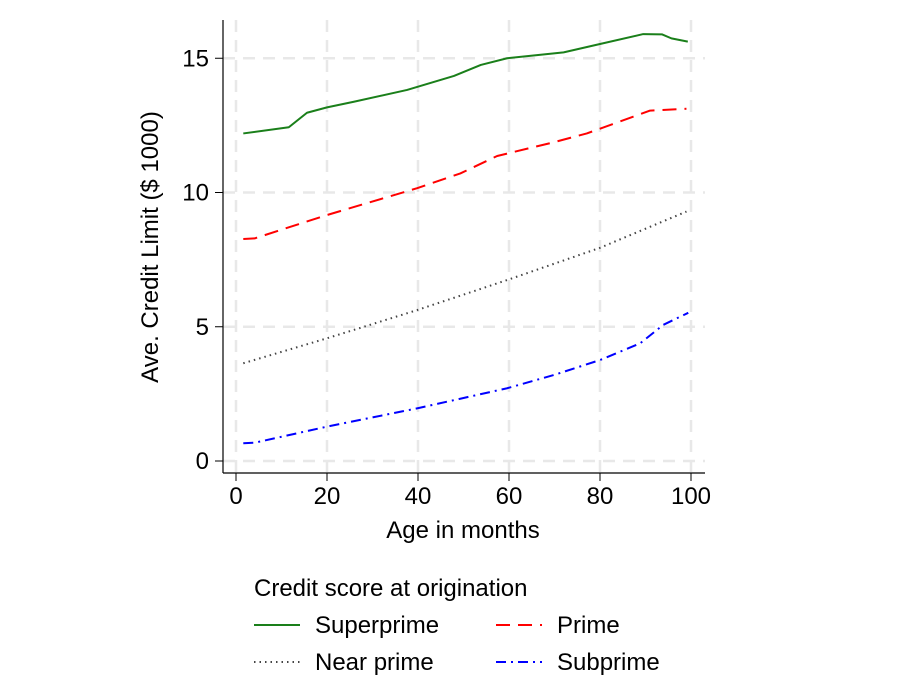  What do you see at coordinates (202, 327) in the screenshot?
I see `y-tick-label: 5` at bounding box center [202, 327].